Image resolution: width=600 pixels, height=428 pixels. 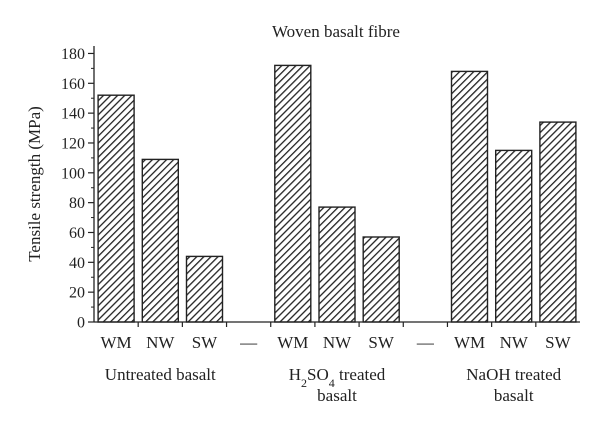 What do you see at coordinates (336, 31) in the screenshot?
I see `chart-title: Woven basalt fibre` at bounding box center [336, 31].